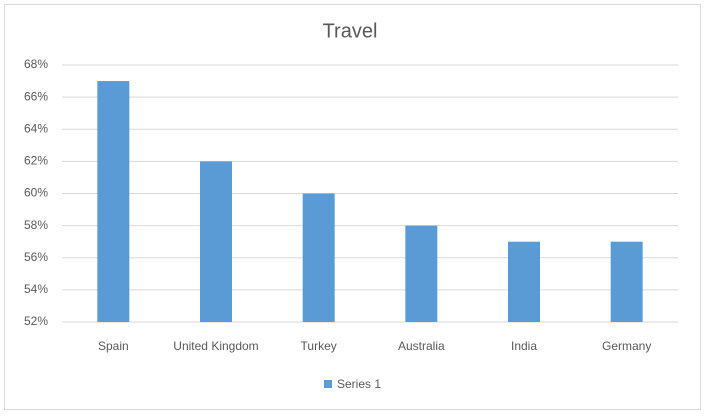 The width and height of the screenshot is (705, 416). Describe the element at coordinates (113, 346) in the screenshot. I see `x-tick-label: Spain` at that location.